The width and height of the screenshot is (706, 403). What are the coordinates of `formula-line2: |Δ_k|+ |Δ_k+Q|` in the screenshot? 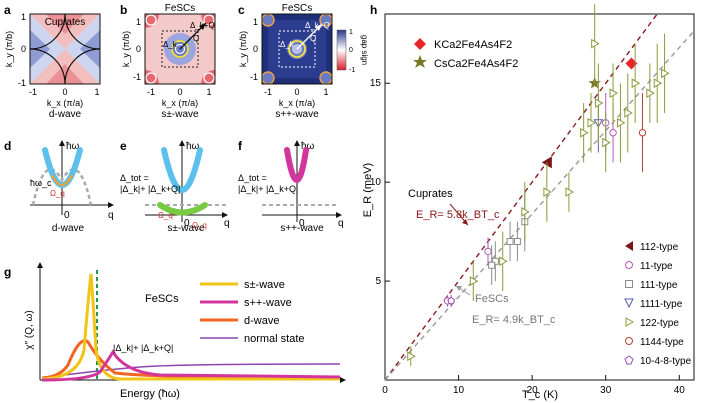 It's located at (150, 189).